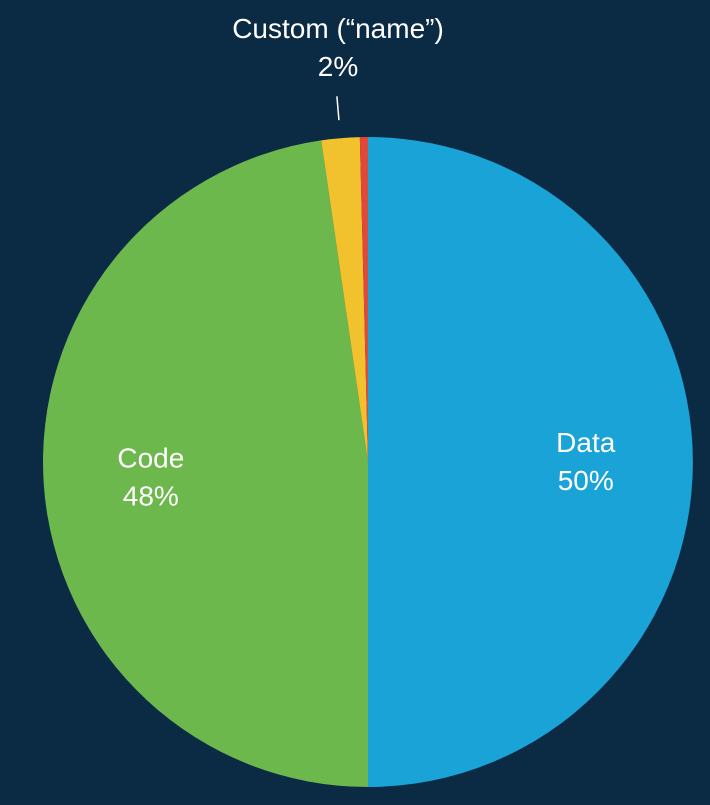 The image size is (710, 805). Describe the element at coordinates (151, 496) in the screenshot. I see `slice-value-label-code: 48%` at that location.